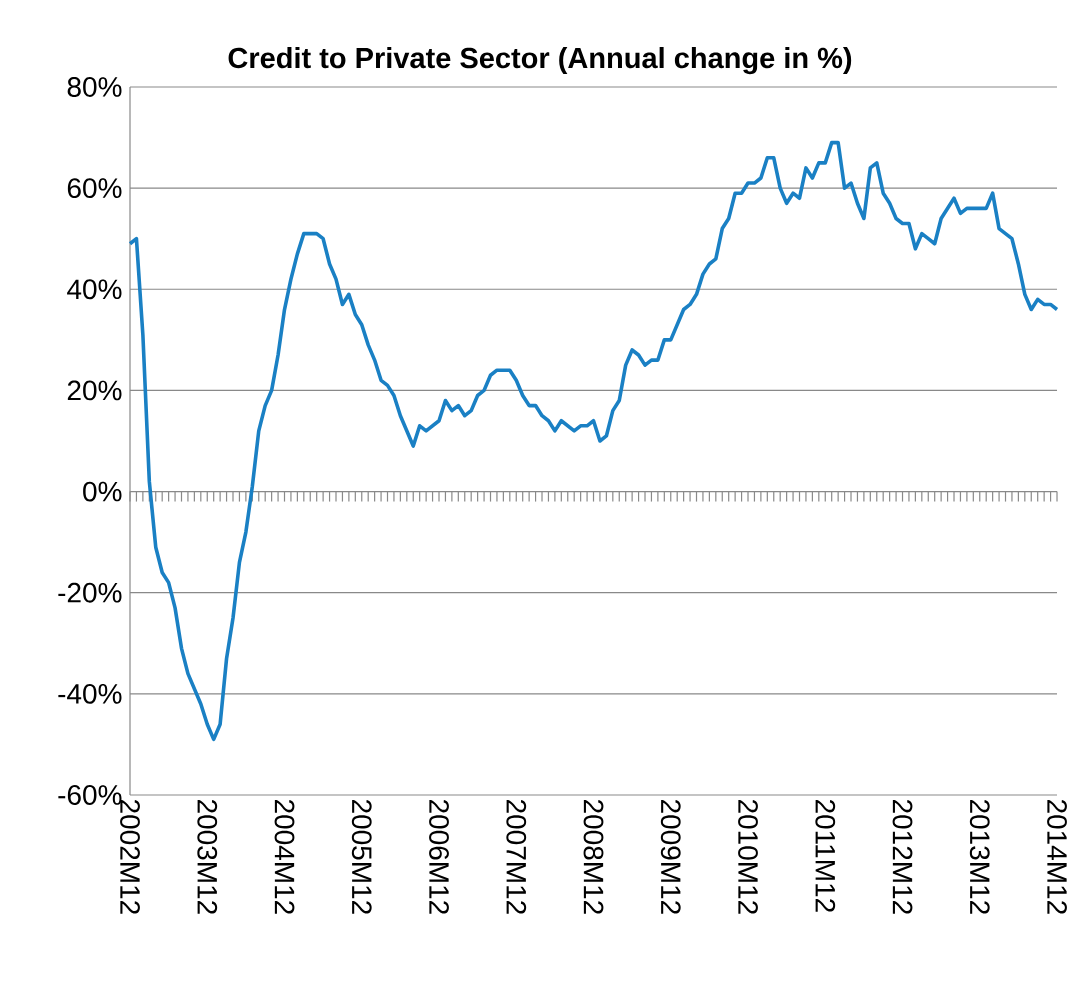 The height and width of the screenshot is (998, 1069). Describe the element at coordinates (94, 289) in the screenshot. I see `y-tick-label: 40%` at that location.